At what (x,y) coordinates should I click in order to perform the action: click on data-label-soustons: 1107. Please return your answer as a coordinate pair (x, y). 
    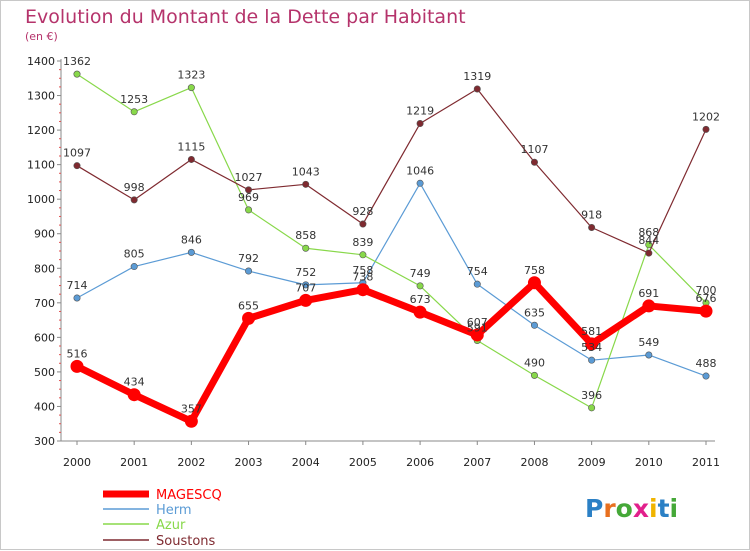
    Looking at the image, I should click on (534, 149).